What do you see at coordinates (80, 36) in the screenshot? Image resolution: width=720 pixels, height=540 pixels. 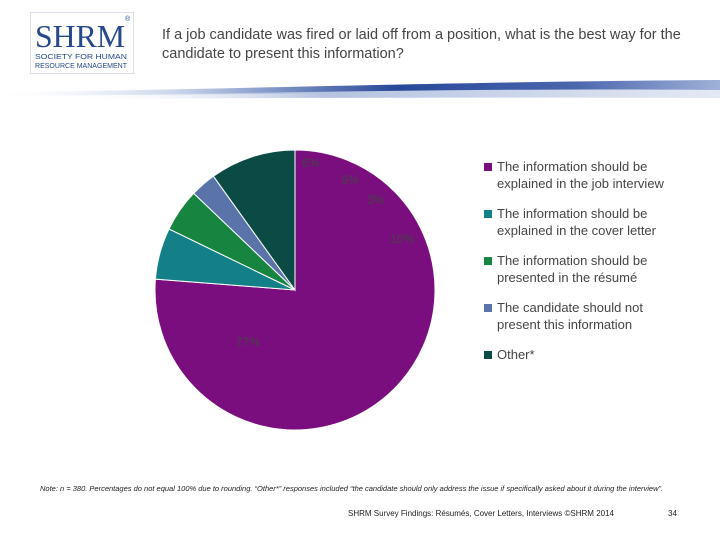 I see `logo-wordmark: SHRM` at bounding box center [80, 36].